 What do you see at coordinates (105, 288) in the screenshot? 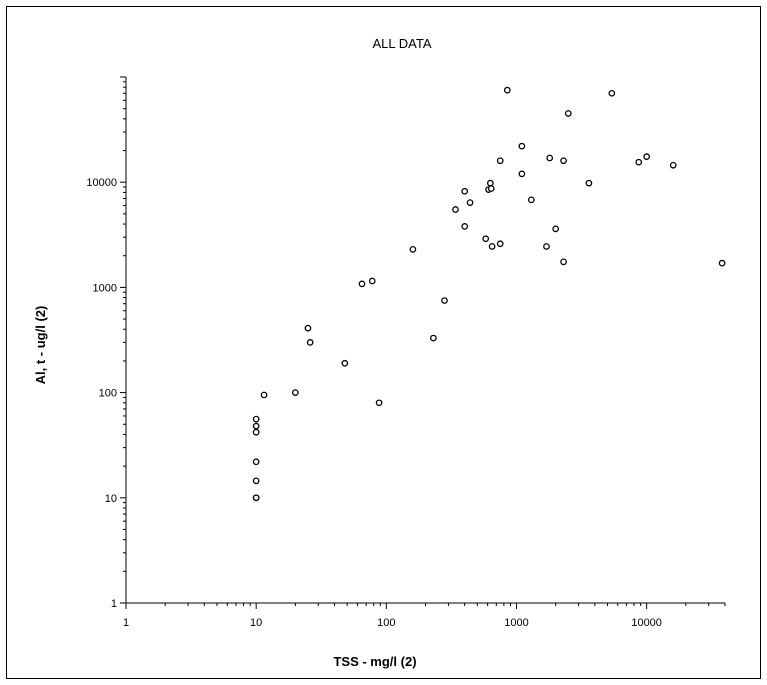
I see `y-tick-label: 1000` at bounding box center [105, 288].